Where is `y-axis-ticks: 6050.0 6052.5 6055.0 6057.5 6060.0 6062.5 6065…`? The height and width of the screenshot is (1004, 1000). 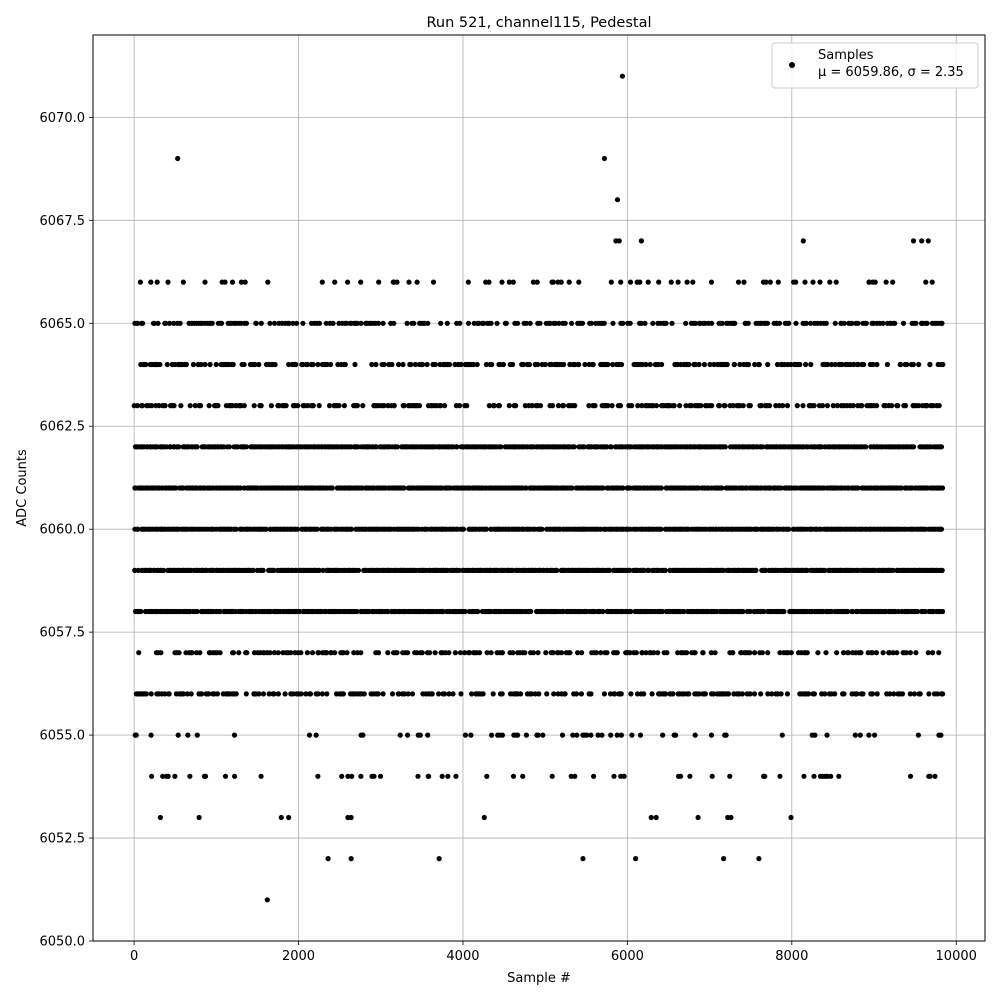
y-axis-ticks: 6050.0 6052.5 6055.0 6057.5 6060.0 6062.5 6065… is located at coordinates (66, 530).